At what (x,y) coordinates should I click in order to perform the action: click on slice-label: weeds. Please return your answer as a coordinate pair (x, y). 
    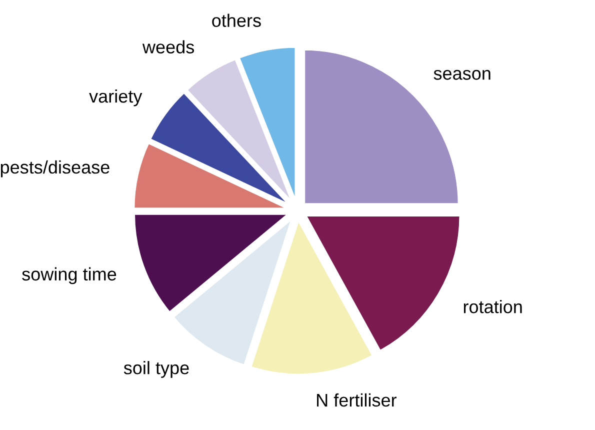
    Looking at the image, I should click on (168, 47).